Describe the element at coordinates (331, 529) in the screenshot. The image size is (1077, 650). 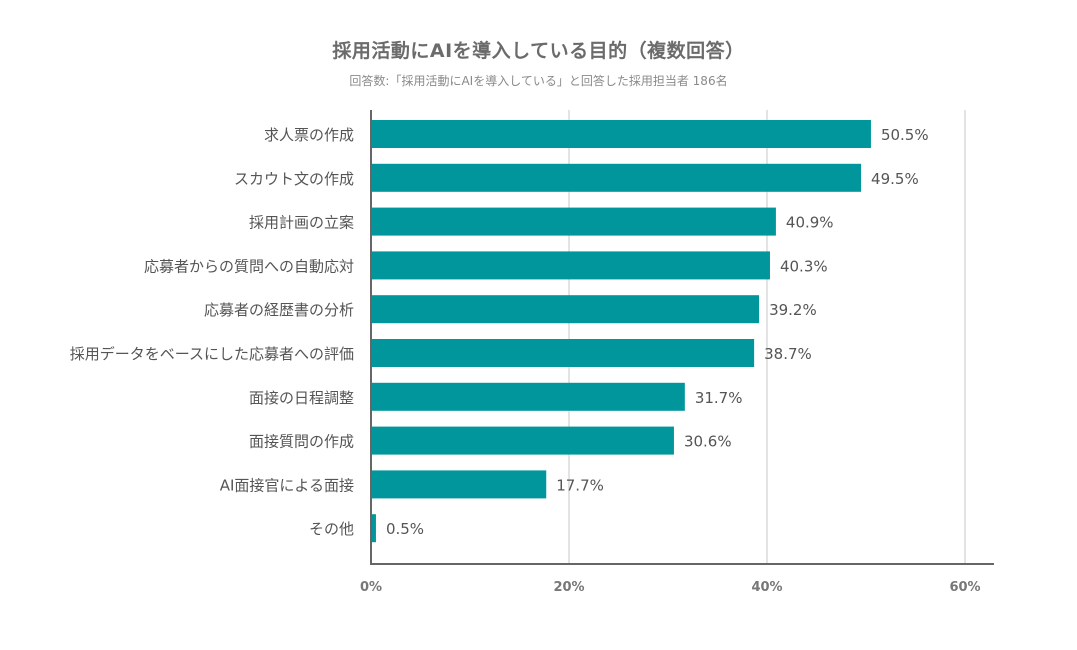
I see `category-label: その他` at that location.